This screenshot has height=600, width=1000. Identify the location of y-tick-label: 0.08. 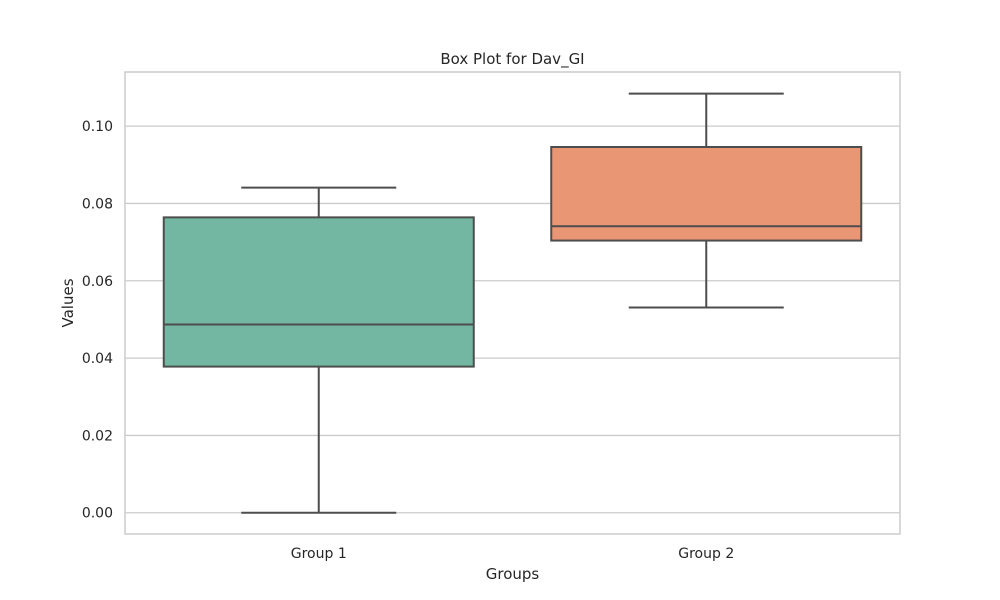
(97, 204).